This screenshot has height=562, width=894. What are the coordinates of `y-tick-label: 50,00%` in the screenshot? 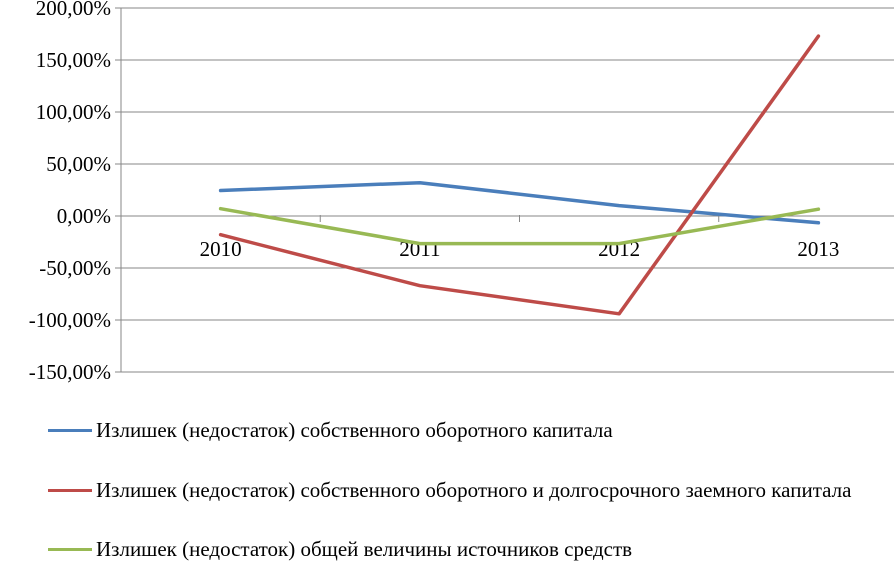 It's located at (78, 164).